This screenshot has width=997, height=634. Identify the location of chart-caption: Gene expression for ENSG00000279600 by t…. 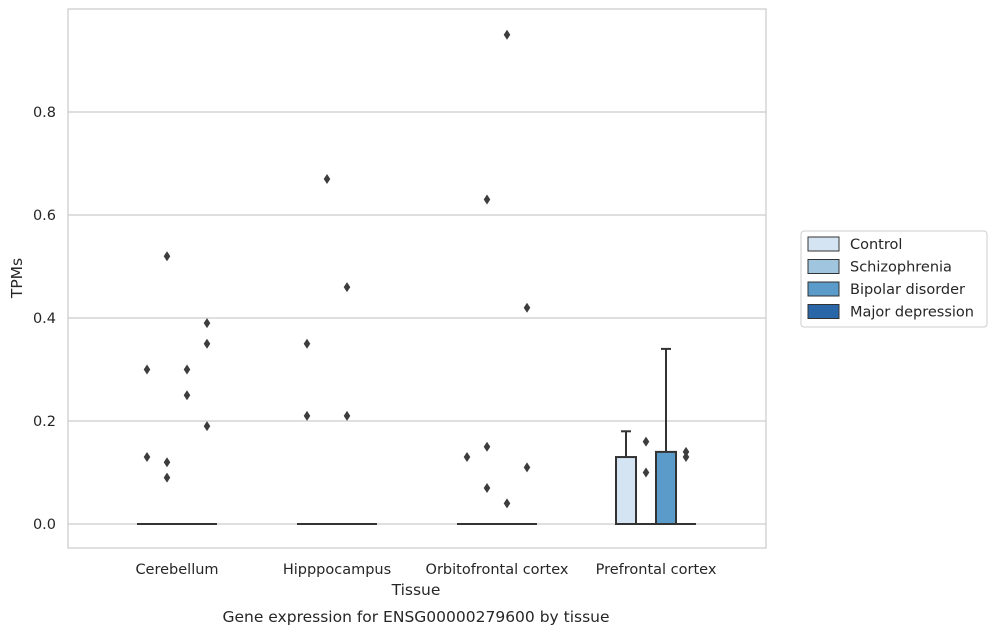
(415, 617).